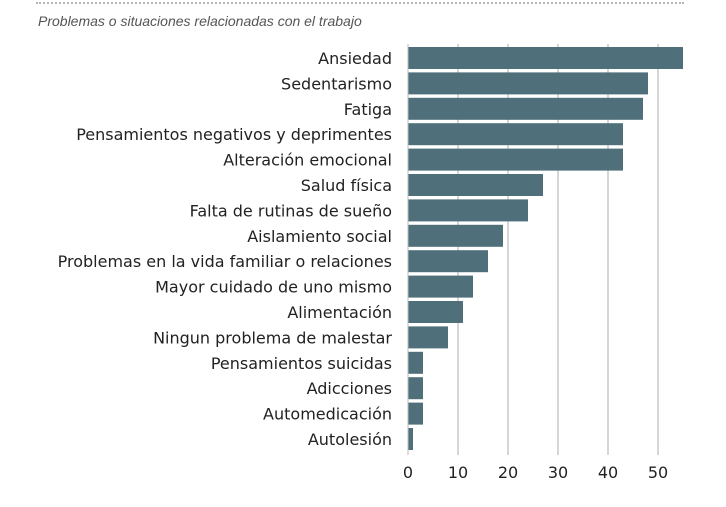 The width and height of the screenshot is (726, 507). What do you see at coordinates (346, 185) in the screenshot?
I see `category-label-5: Salud física` at bounding box center [346, 185].